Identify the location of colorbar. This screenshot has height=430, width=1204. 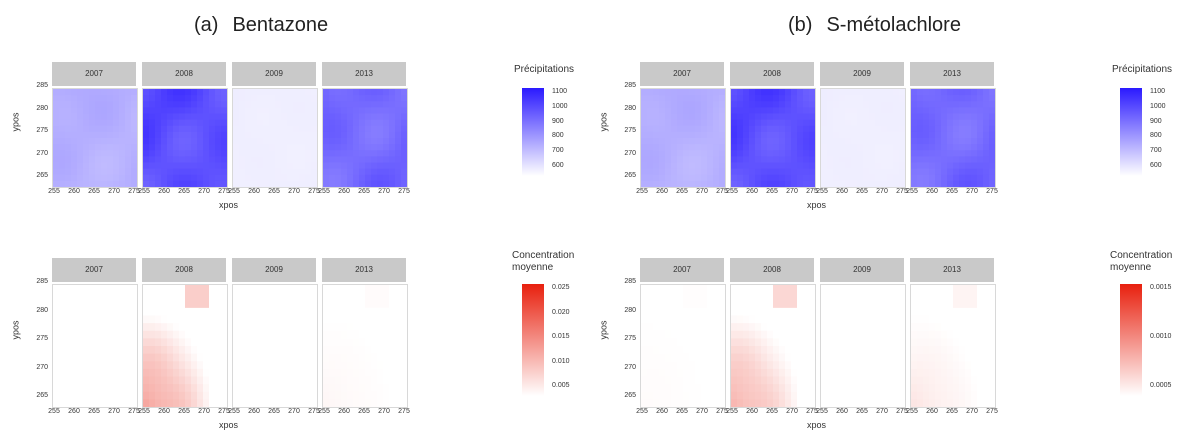
(1131, 340).